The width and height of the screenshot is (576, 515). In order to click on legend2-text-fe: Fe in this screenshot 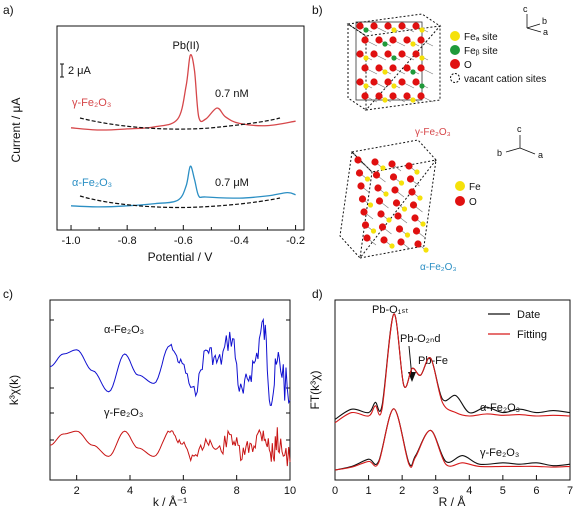, I will do `click(475, 187)`.